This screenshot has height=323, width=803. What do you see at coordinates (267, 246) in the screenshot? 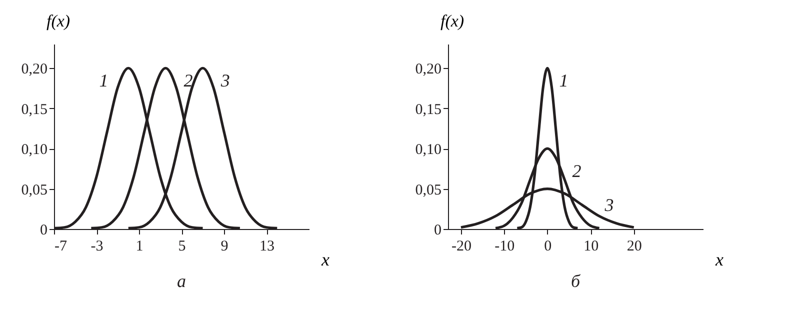
I see `x-tick-label: 13` at bounding box center [267, 246].